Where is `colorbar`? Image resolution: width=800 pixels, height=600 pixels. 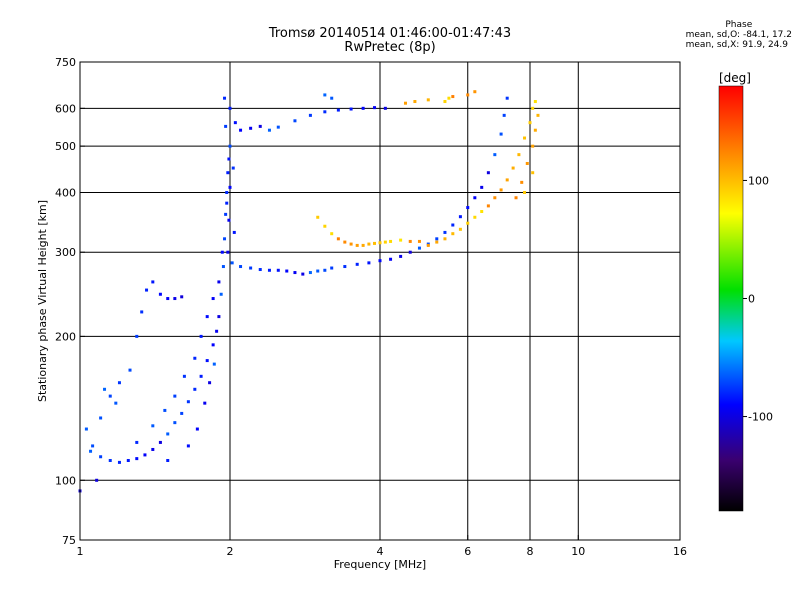
colorbar is located at coordinates (731, 298).